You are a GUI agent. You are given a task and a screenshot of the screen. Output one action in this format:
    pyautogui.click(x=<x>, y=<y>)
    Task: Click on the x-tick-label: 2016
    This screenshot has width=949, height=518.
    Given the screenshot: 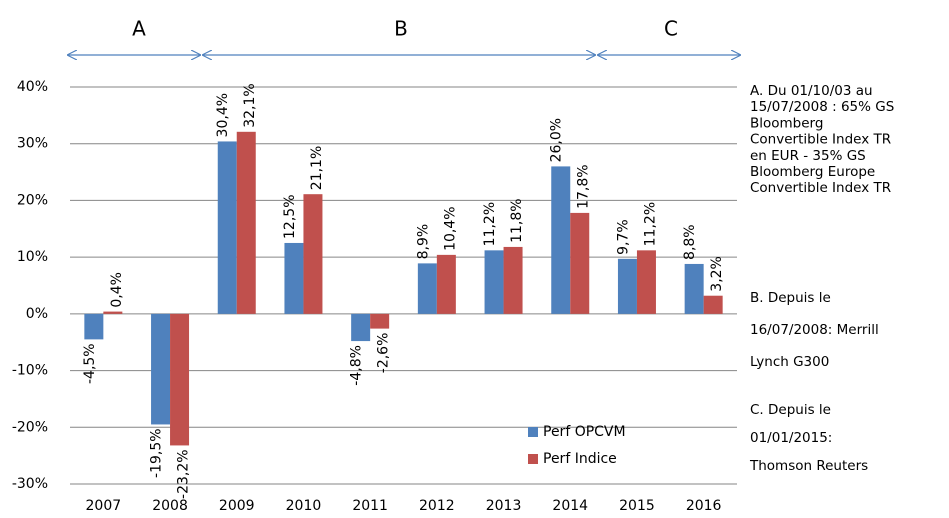 What is the action you would take?
    pyautogui.click(x=704, y=506)
    